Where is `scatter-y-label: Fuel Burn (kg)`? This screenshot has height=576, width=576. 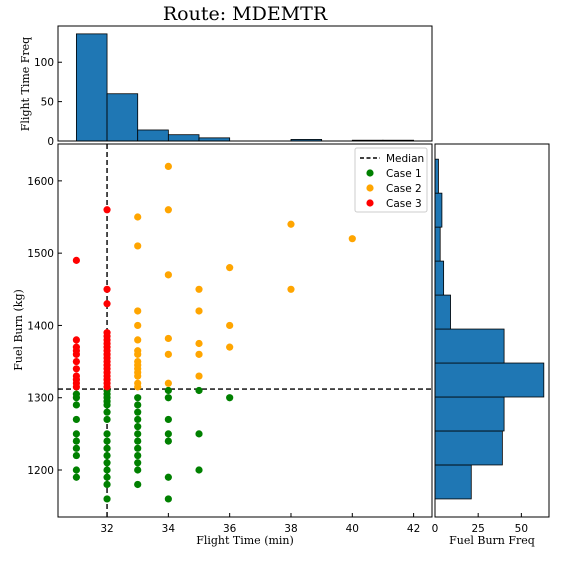 scatter-y-label: Fuel Burn (kg) is located at coordinates (18, 330).